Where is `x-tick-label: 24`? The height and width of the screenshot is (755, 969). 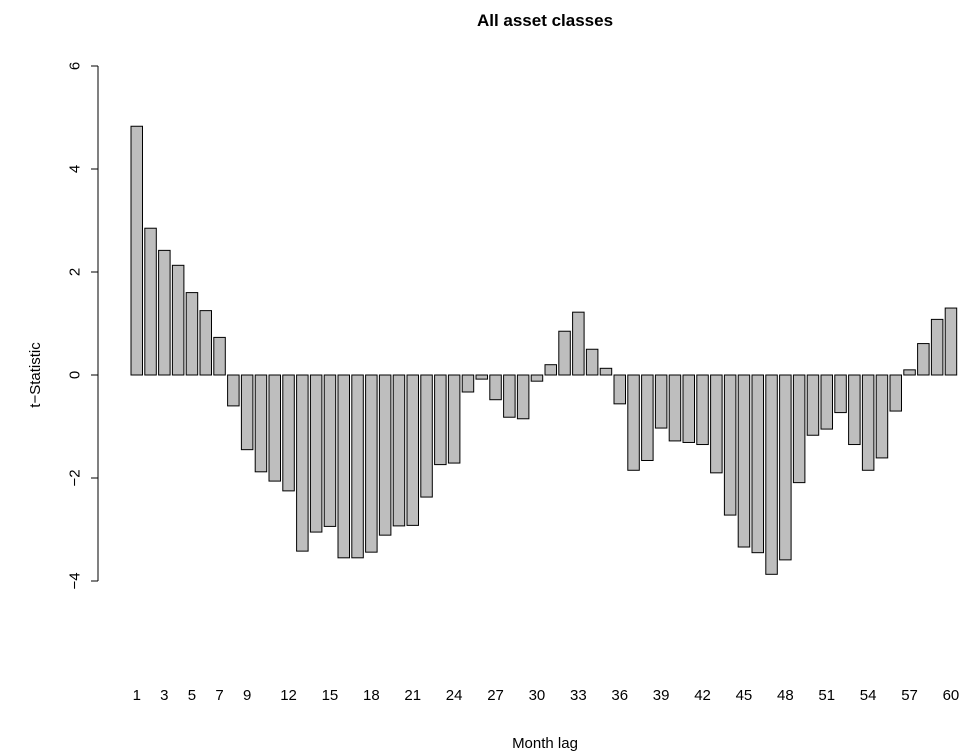
x-tick-label: 24 is located at coordinates (454, 695).